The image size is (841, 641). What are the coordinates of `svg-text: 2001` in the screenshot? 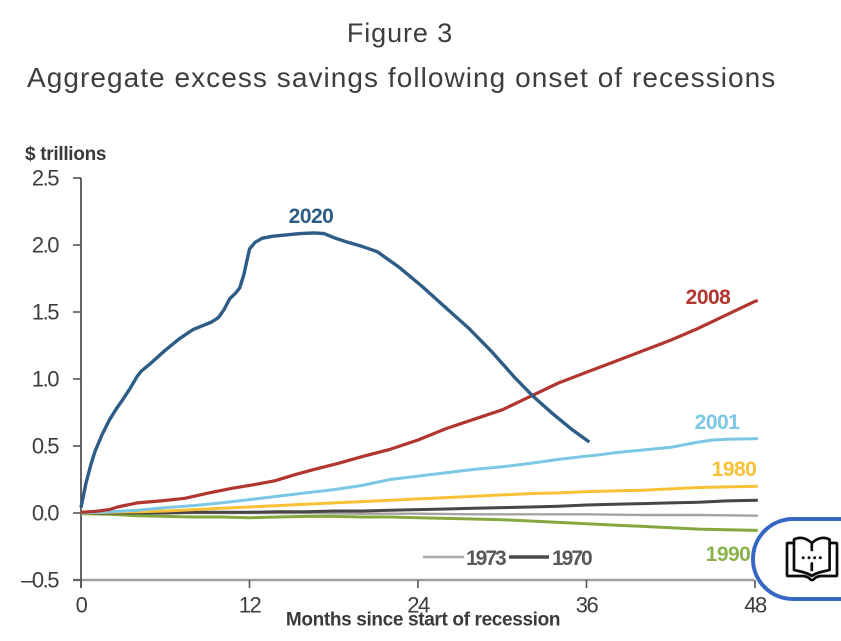 It's located at (718, 422).